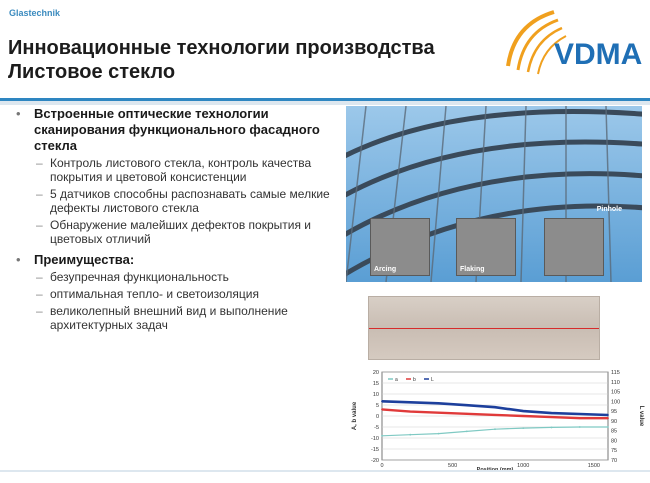  I want to click on y-axis-label: A, b value, so click(355, 415).